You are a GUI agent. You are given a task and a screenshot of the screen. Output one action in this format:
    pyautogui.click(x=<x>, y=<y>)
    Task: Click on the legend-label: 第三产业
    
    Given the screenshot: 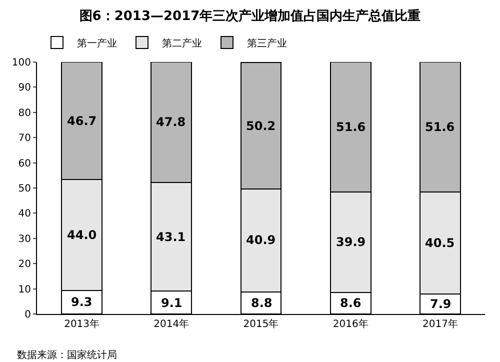 What is the action you would take?
    pyautogui.click(x=267, y=43)
    